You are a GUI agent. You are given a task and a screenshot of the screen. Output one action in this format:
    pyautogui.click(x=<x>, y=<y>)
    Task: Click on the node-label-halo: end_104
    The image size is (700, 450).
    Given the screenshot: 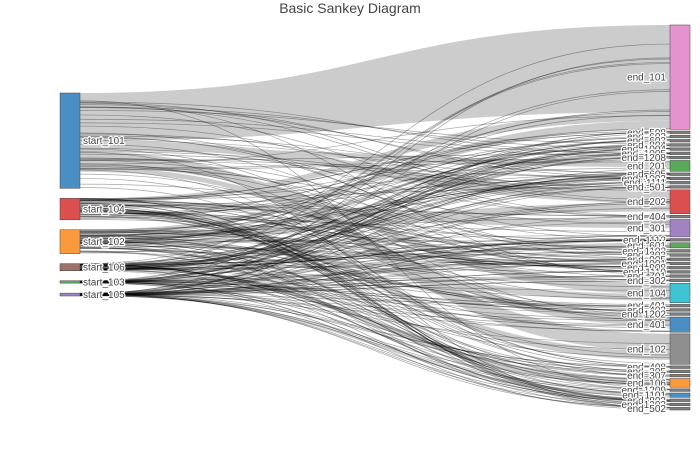 What is the action you would take?
    pyautogui.click(x=646, y=293)
    